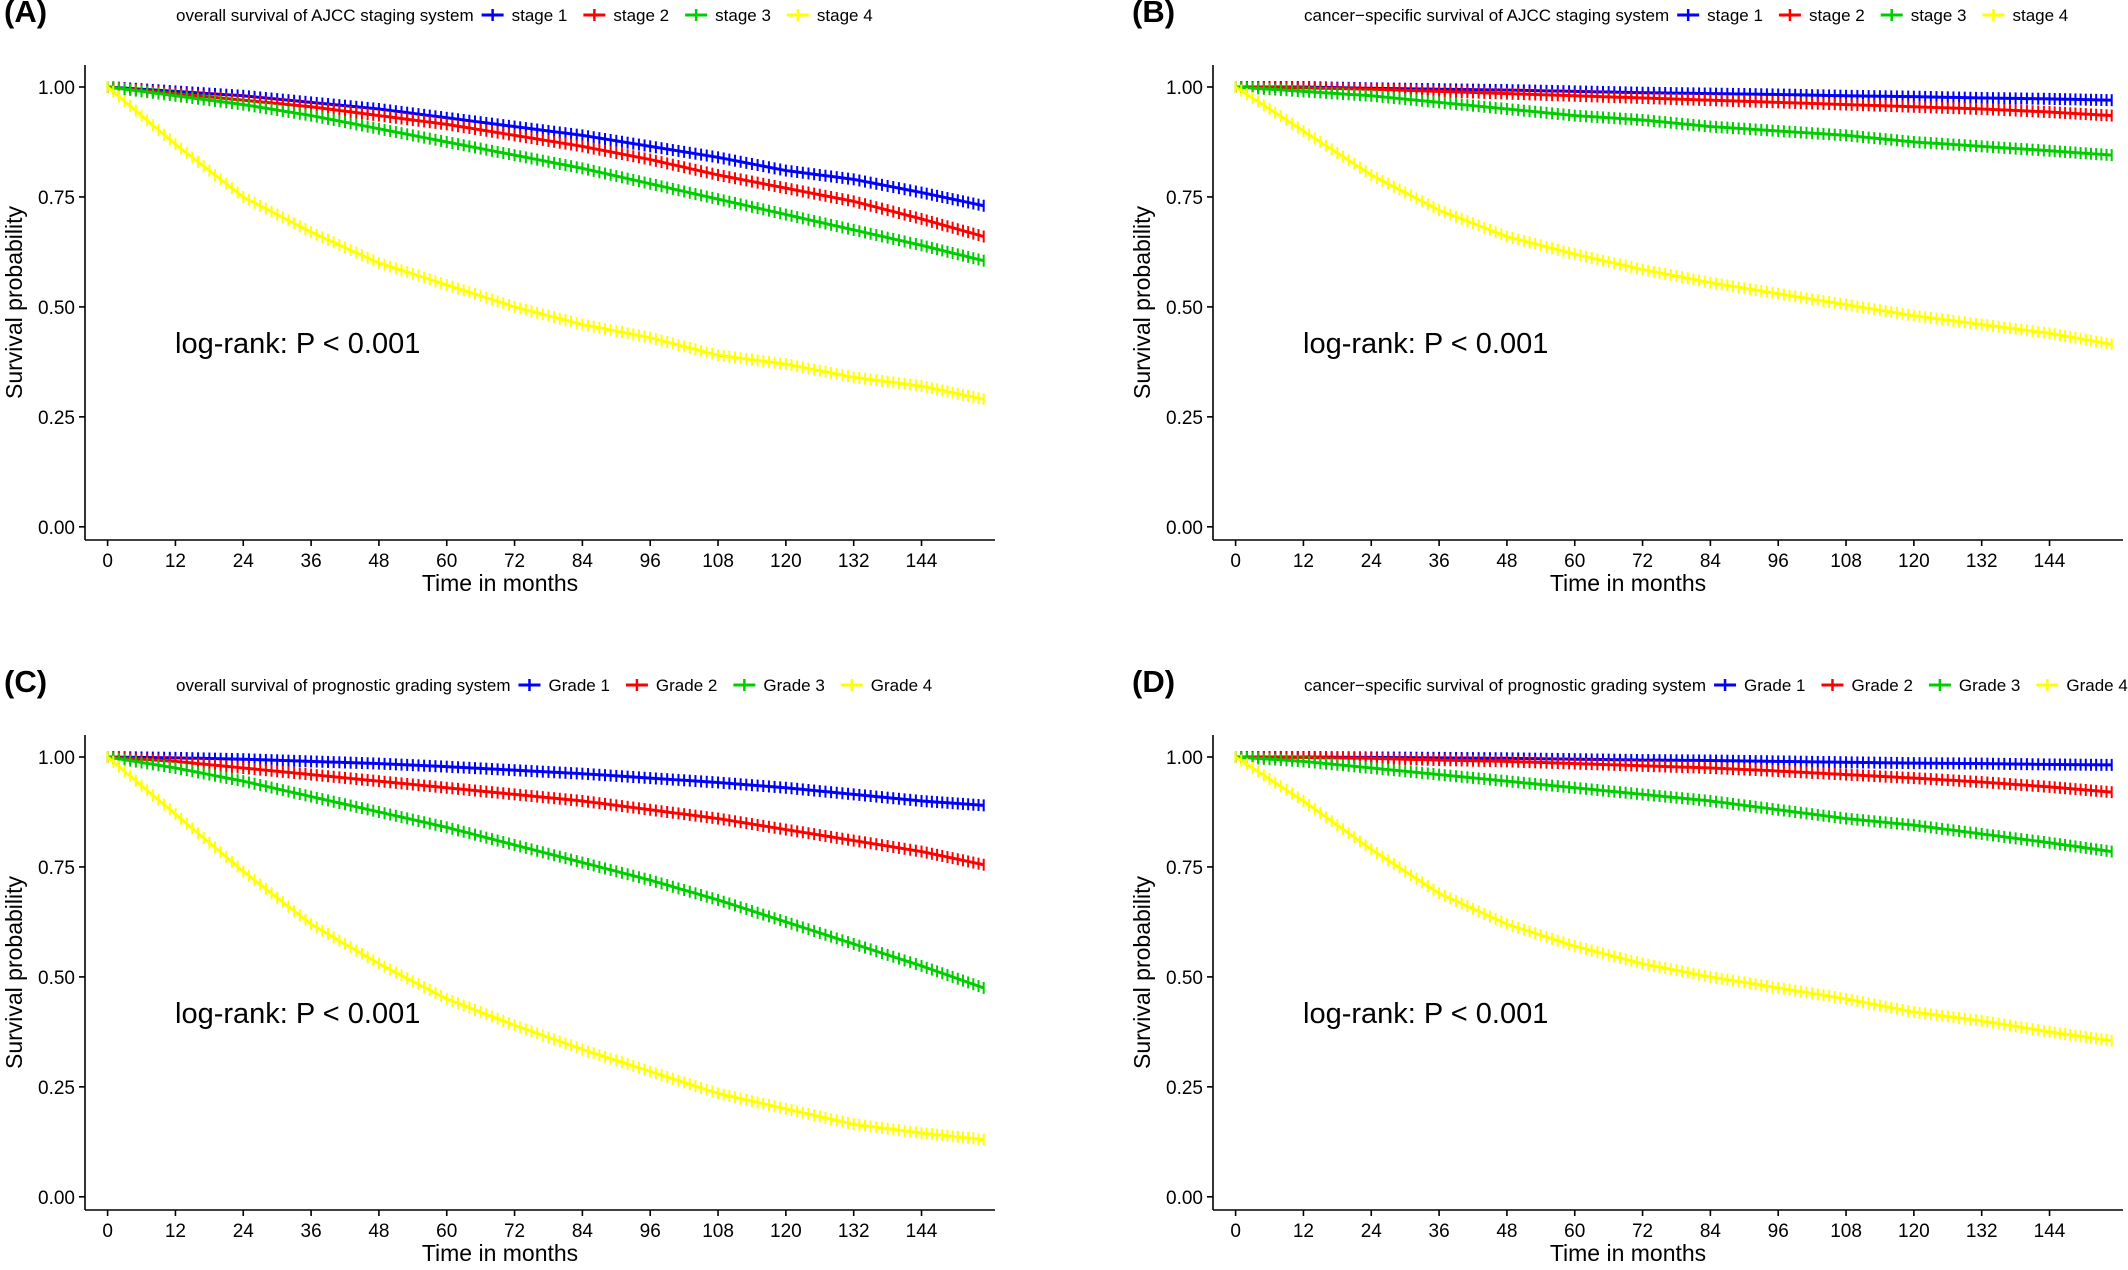 This screenshot has width=2128, height=1270. What do you see at coordinates (446, 561) in the screenshot?
I see `x-tick-label: 60` at bounding box center [446, 561].